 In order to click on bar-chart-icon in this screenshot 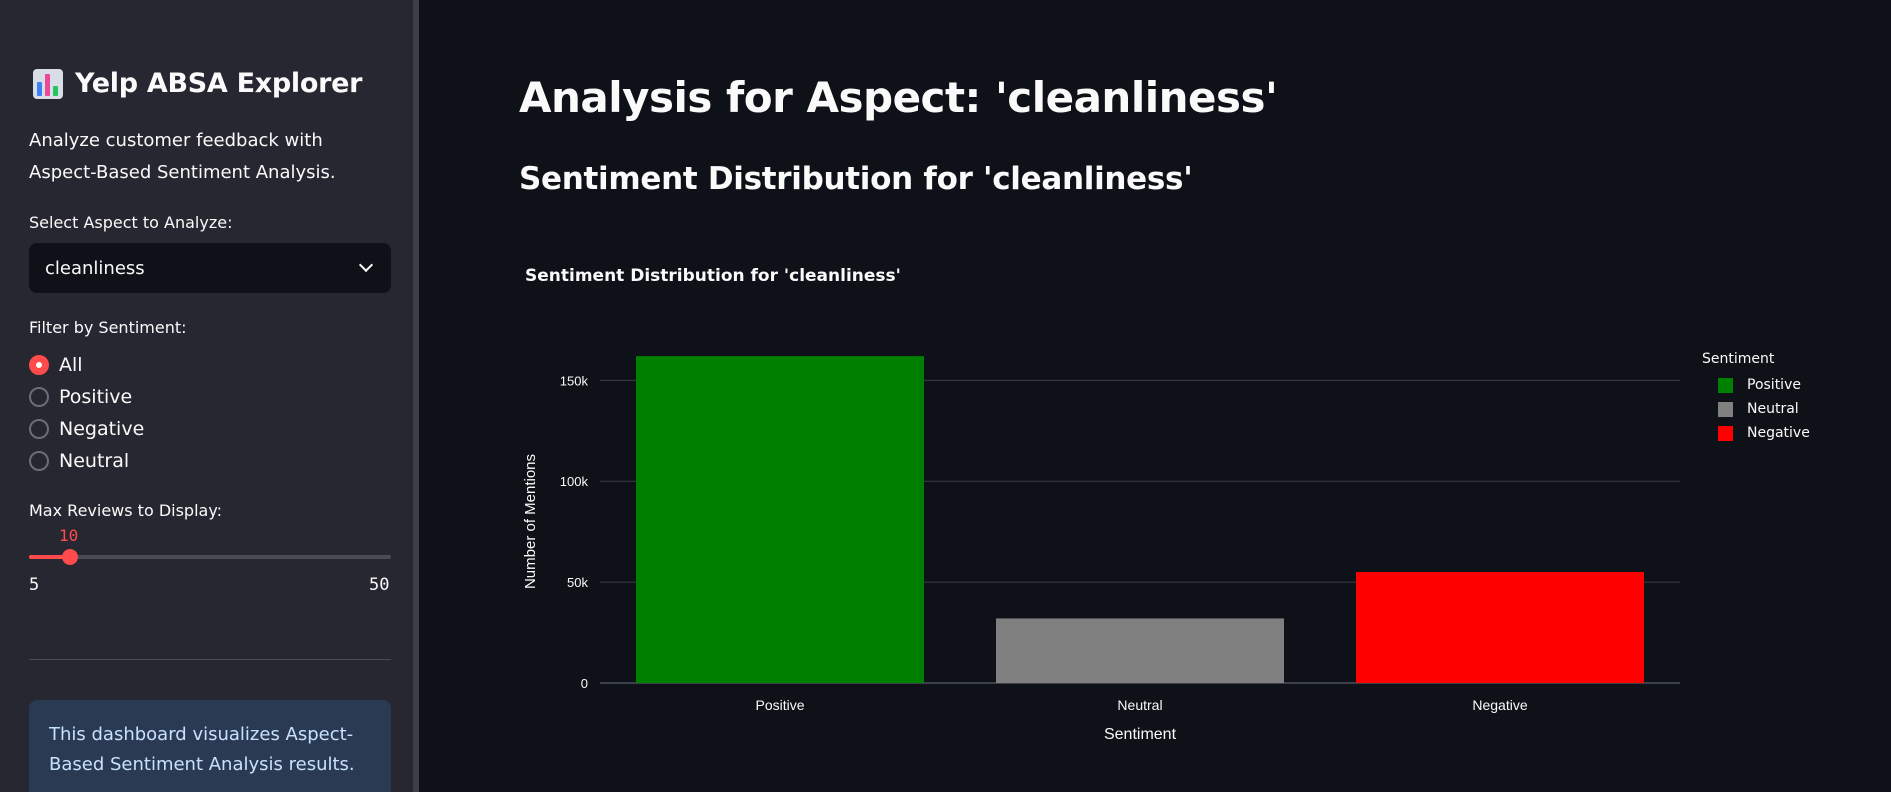, I will do `click(48, 83)`.